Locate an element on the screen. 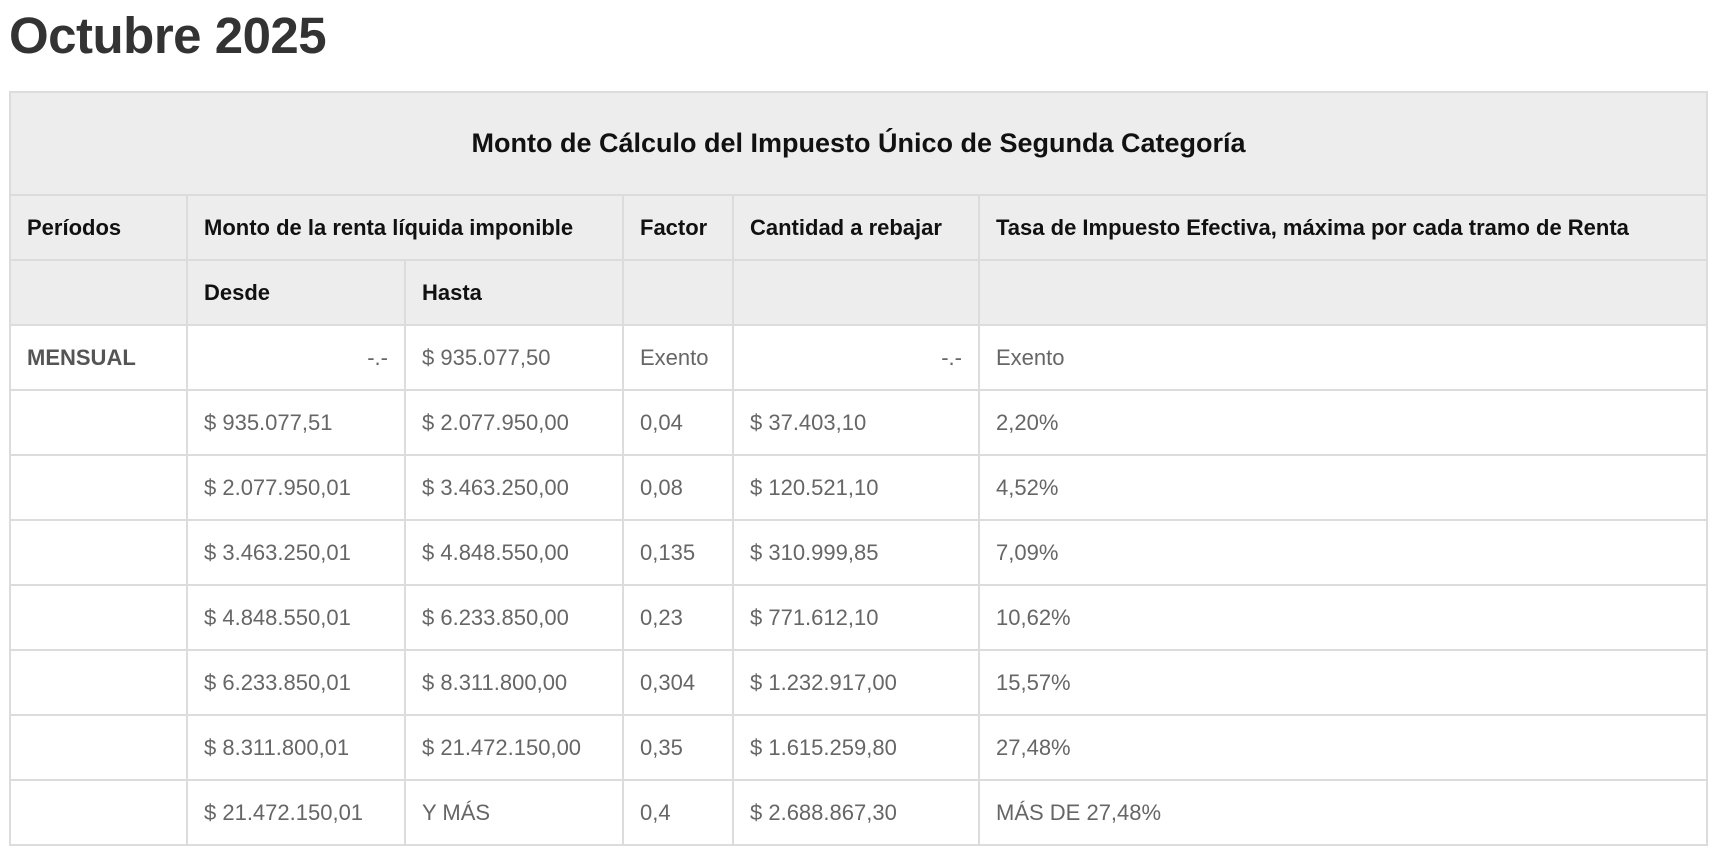  cell-factor: 0,23 is located at coordinates (678, 617).